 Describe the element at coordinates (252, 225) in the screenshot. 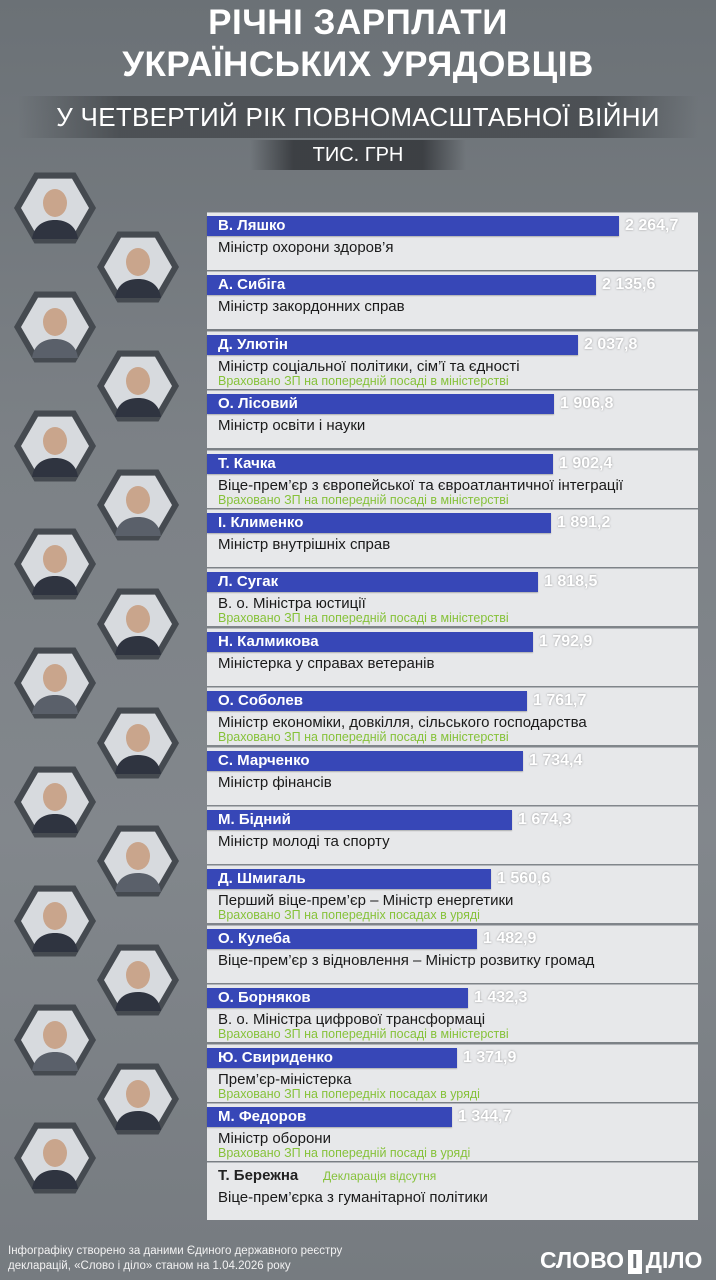

I see `bar-name-label: В. Ляшко` at that location.